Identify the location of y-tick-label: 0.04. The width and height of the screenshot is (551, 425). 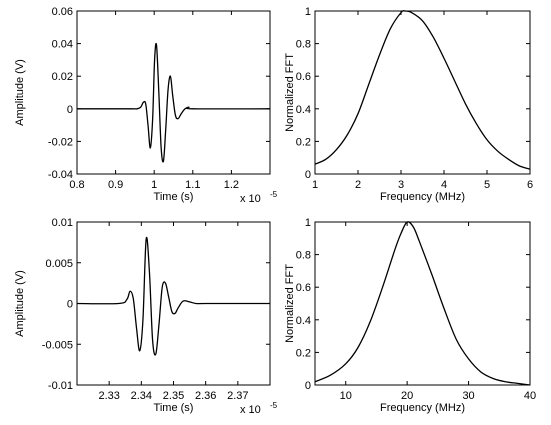
(62, 45).